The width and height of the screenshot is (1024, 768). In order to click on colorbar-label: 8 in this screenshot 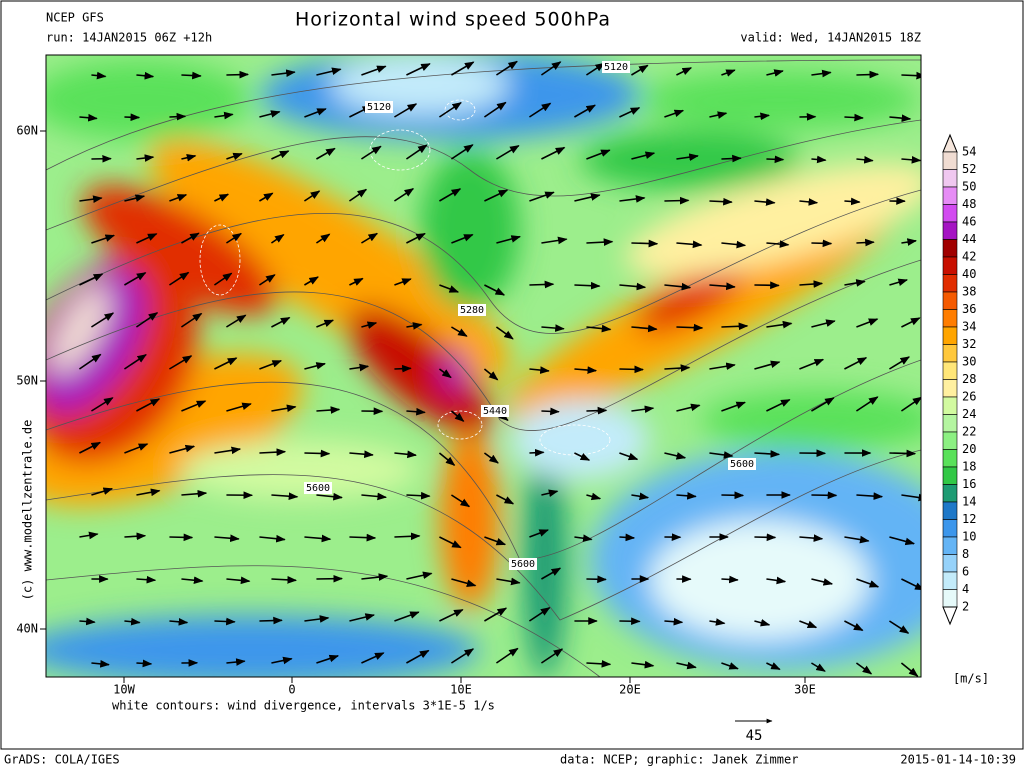, I will do `click(965, 554)`.